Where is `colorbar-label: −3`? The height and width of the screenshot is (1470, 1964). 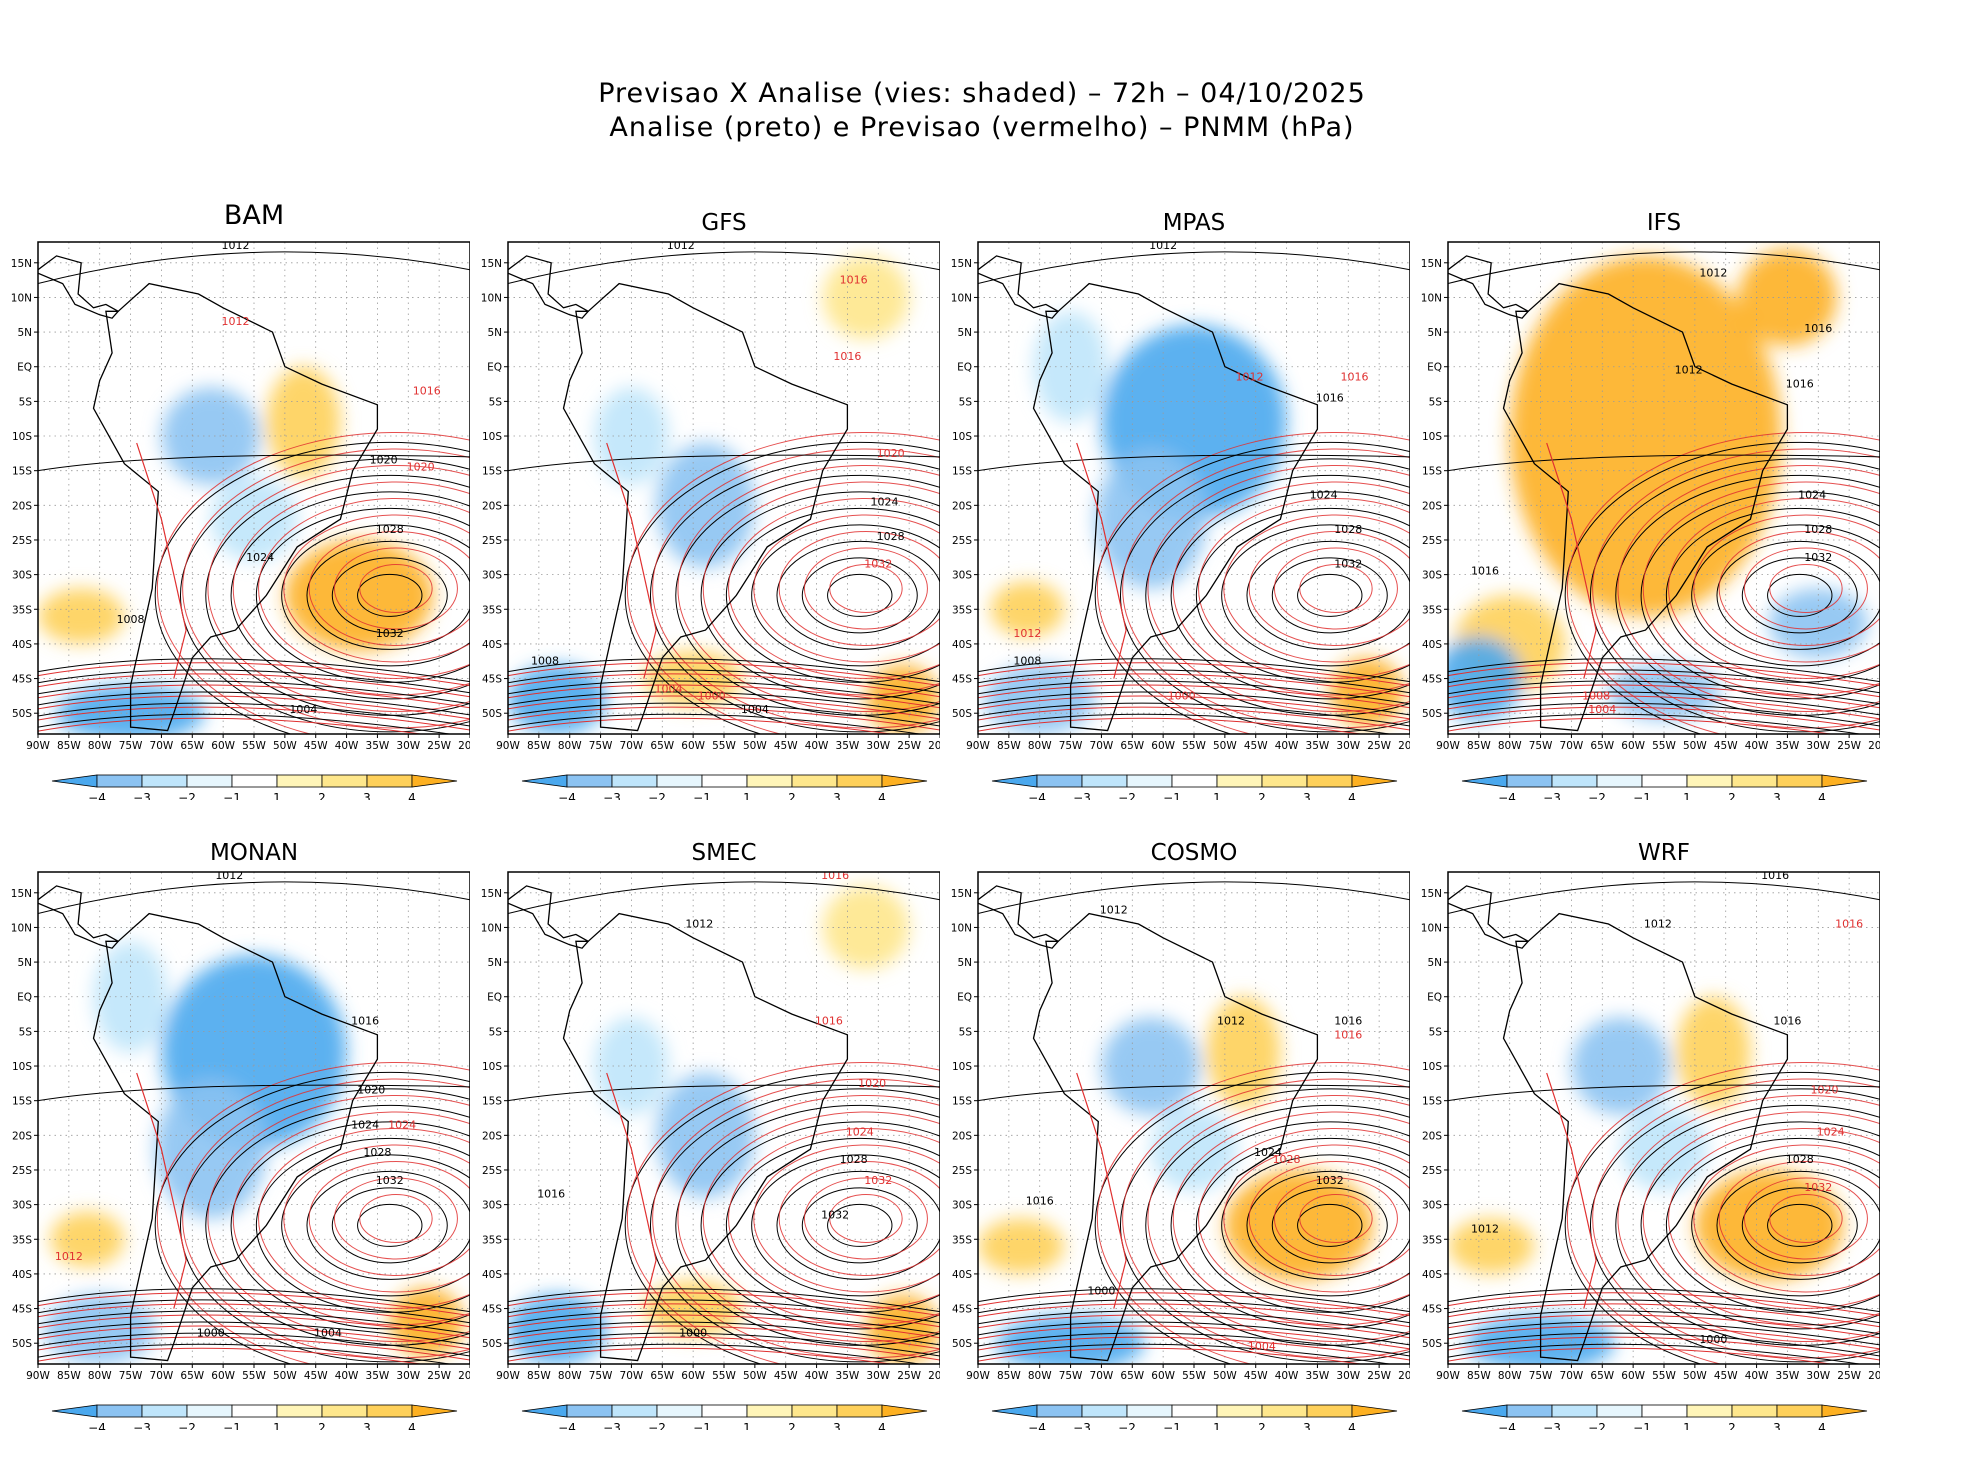
colorbar-label: −3 is located at coordinates (1552, 1425).